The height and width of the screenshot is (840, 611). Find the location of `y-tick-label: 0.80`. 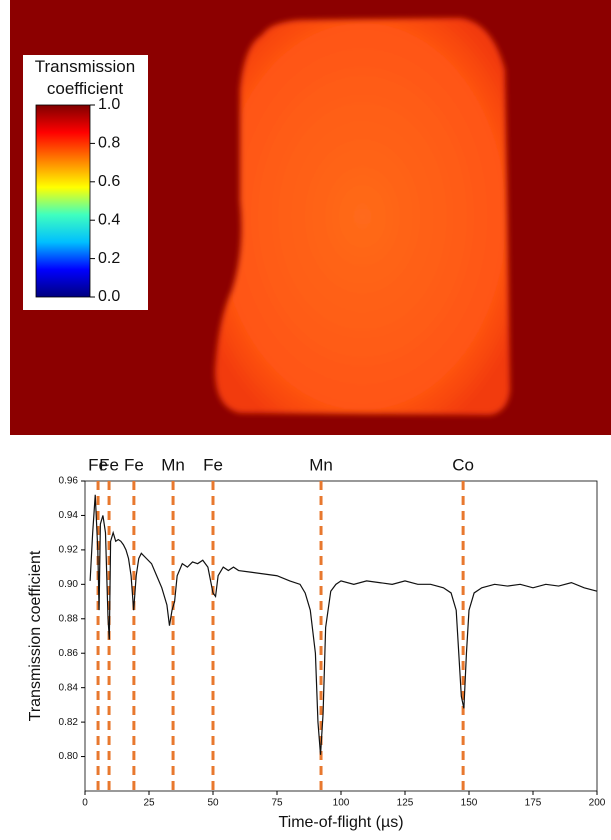

y-tick-label: 0.80 is located at coordinates (69, 756).